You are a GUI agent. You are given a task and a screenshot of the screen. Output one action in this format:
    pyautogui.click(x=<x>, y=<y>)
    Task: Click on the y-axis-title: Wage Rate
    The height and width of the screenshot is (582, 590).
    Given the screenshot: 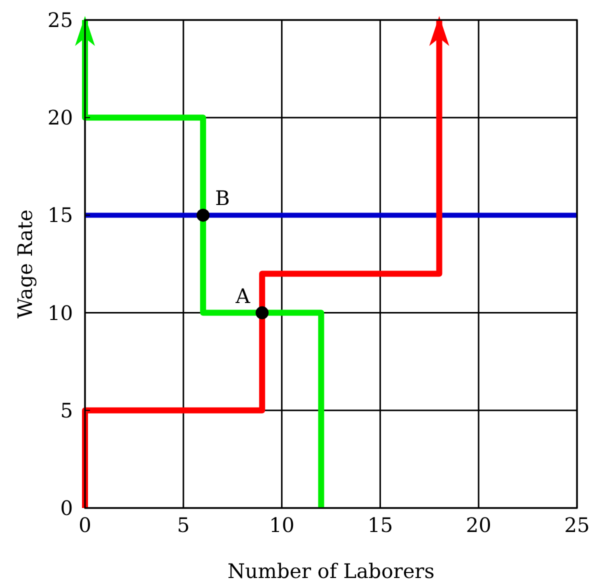 What is the action you would take?
    pyautogui.click(x=25, y=264)
    